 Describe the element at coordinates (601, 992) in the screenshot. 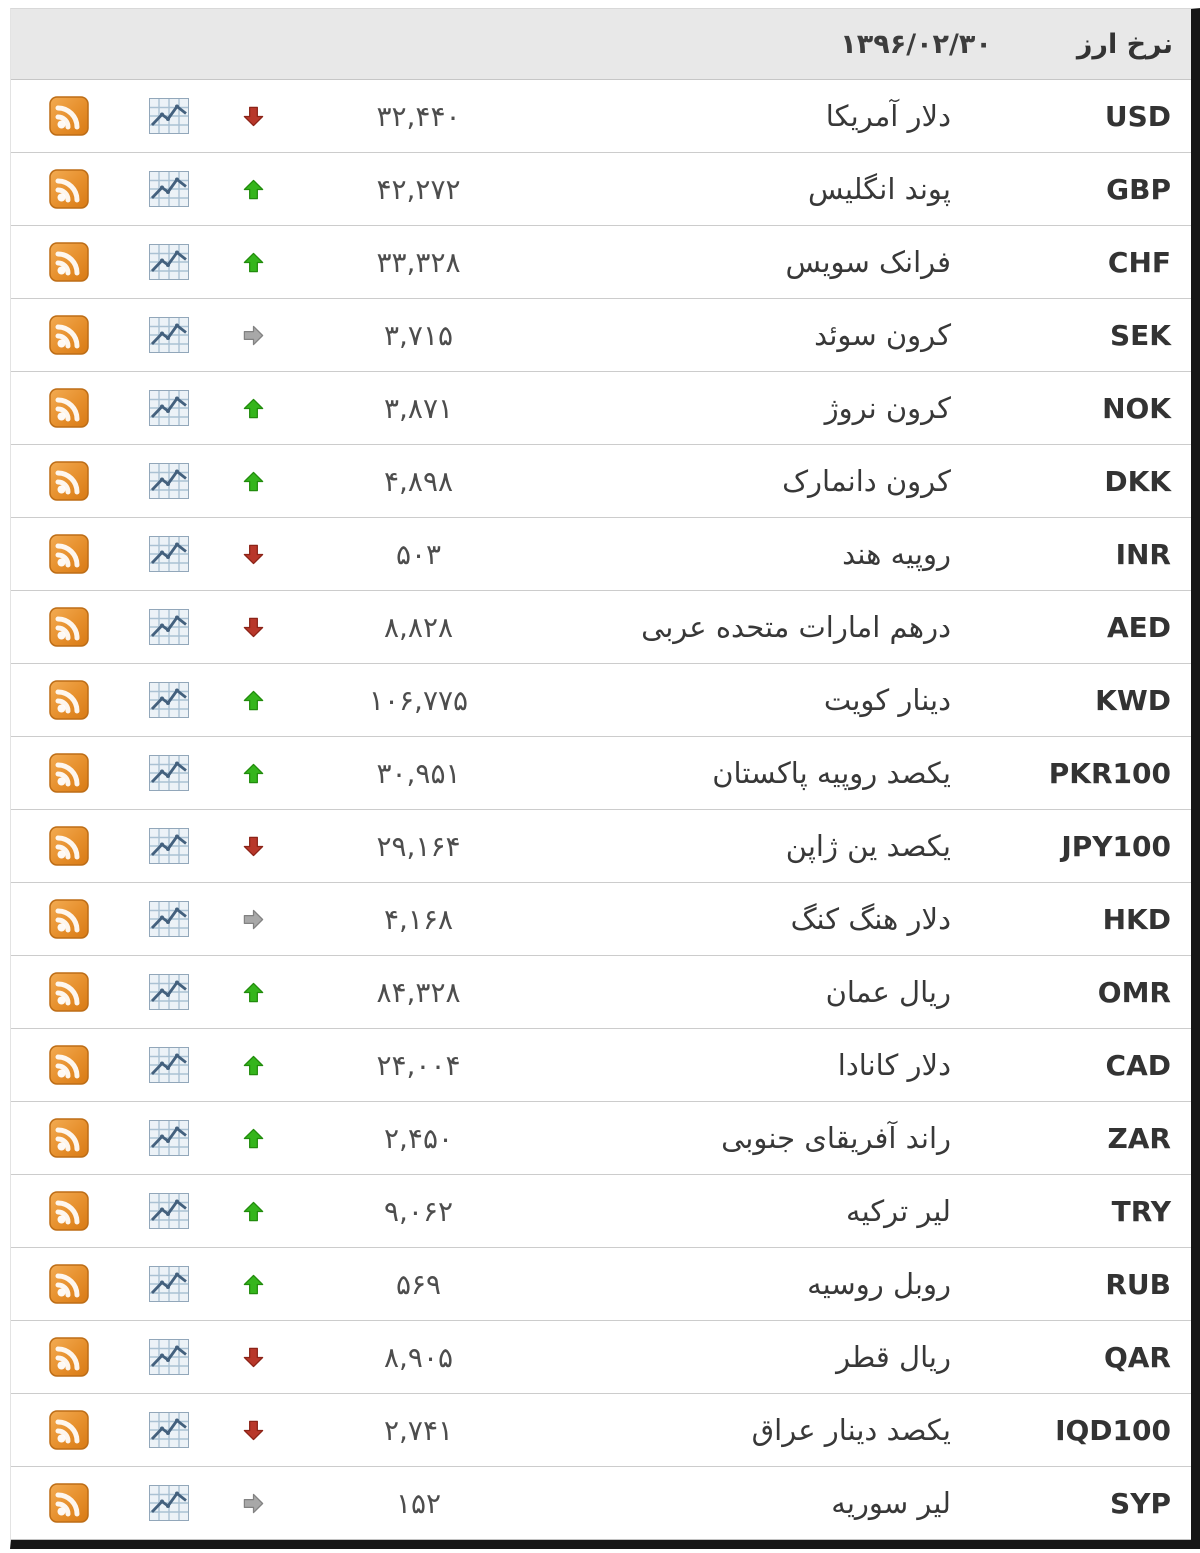

I see `table-row: ۸۴,۳۲۸ ریال عمان OMR` at that location.